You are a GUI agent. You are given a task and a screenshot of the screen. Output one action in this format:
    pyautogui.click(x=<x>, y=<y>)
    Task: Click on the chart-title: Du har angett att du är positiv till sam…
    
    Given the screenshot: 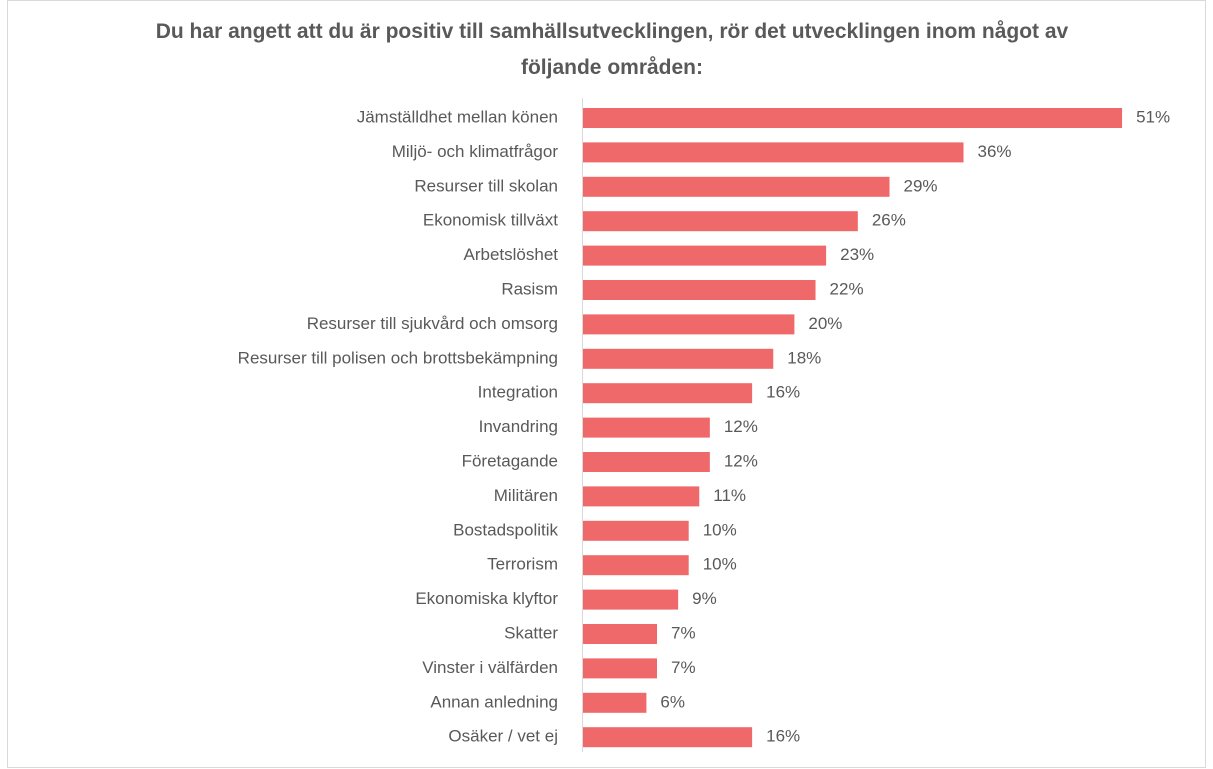 What is the action you would take?
    pyautogui.click(x=612, y=49)
    